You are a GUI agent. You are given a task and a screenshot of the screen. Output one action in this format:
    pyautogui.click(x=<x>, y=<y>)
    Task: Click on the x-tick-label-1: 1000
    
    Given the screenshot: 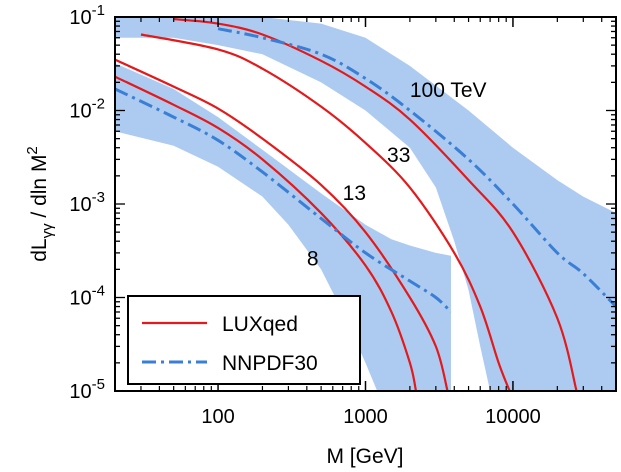 What is the action you would take?
    pyautogui.click(x=365, y=417)
    